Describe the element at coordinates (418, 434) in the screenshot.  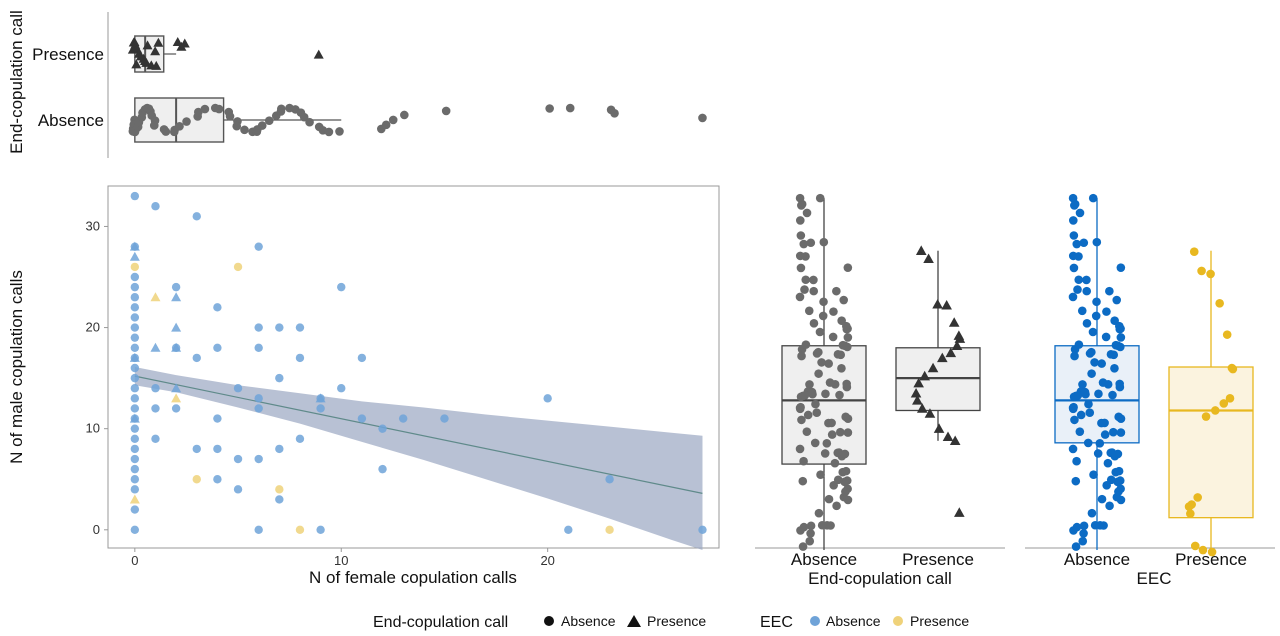
I see `regression-line` at that location.